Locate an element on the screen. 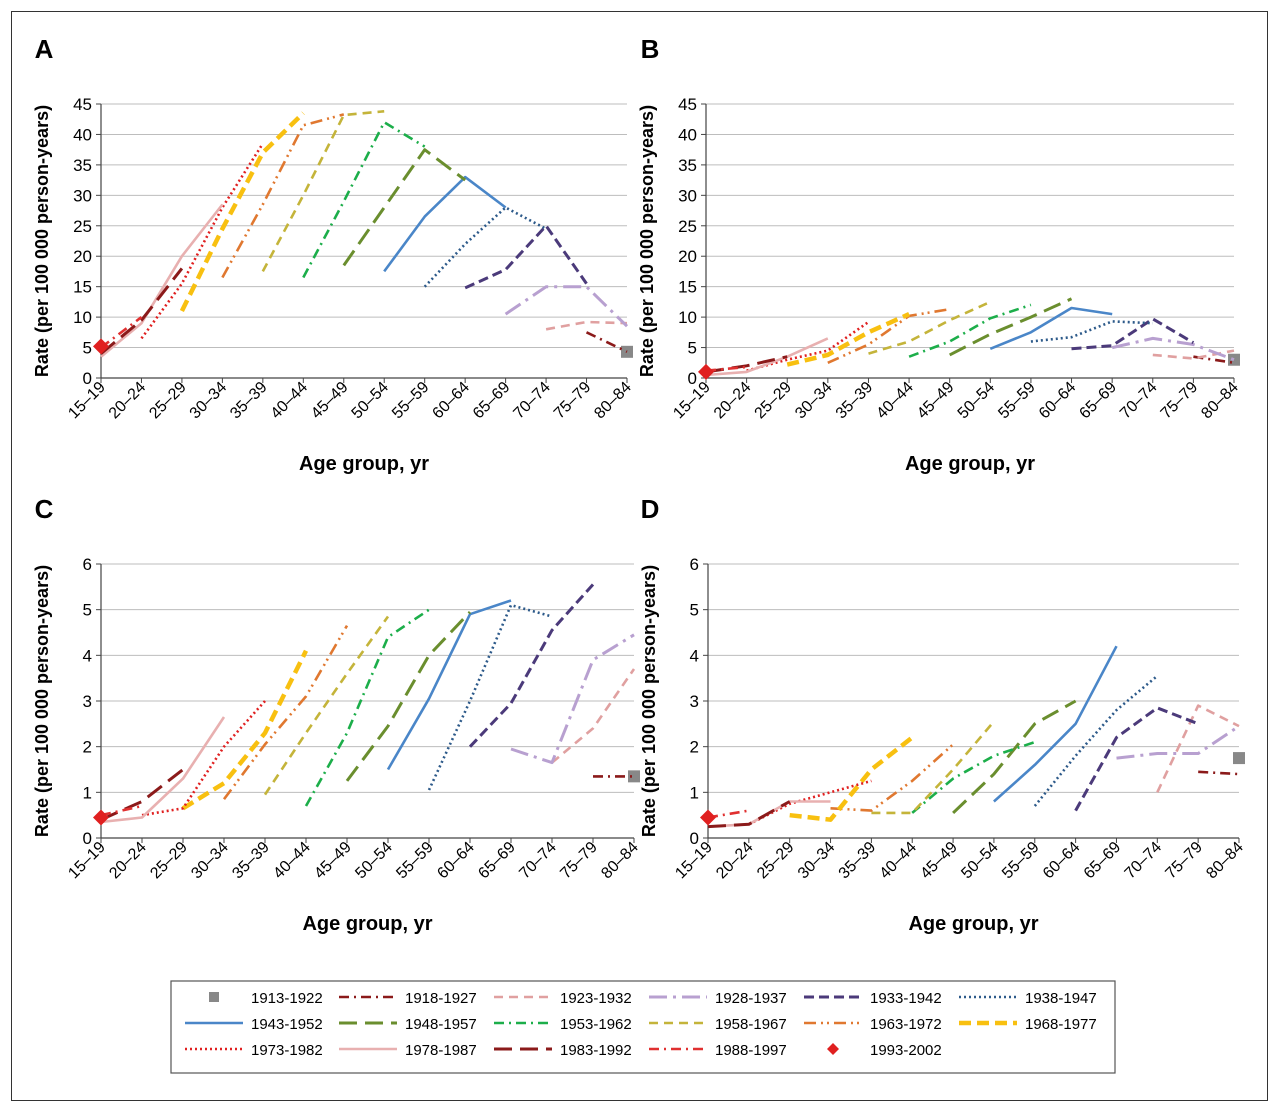 The width and height of the screenshot is (1280, 1111). series-1978-1987-line is located at coordinates (162, 280).